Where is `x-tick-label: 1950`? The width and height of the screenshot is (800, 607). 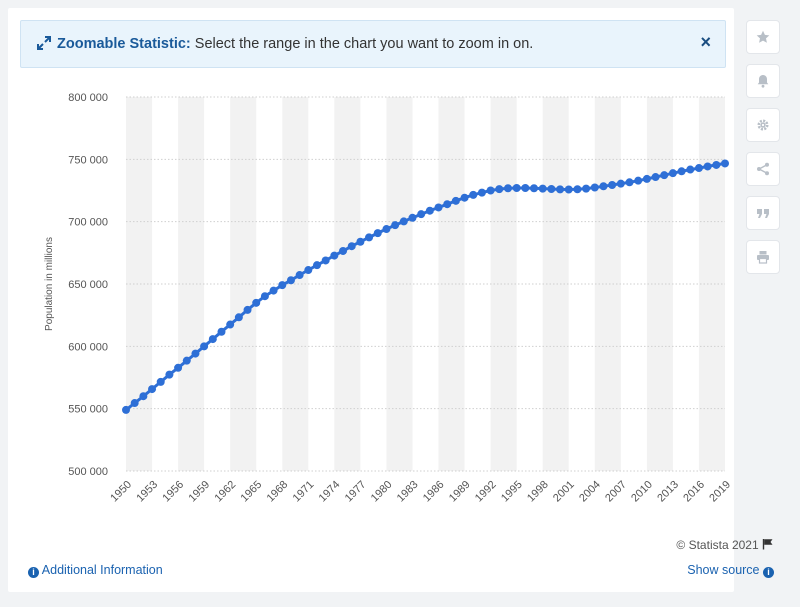 x-tick-label: 1950 is located at coordinates (121, 492).